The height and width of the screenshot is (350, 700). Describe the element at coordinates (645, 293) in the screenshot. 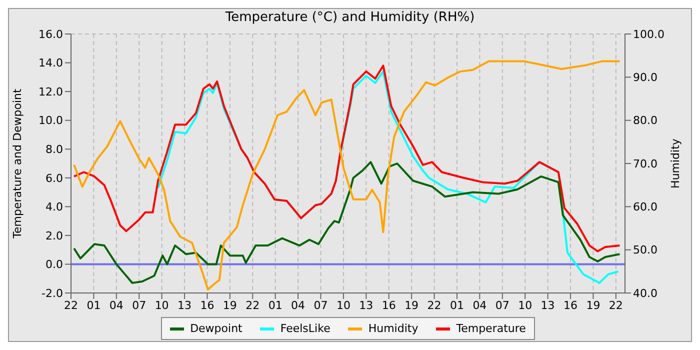

I see `y2-tick-label: 40.0` at that location.